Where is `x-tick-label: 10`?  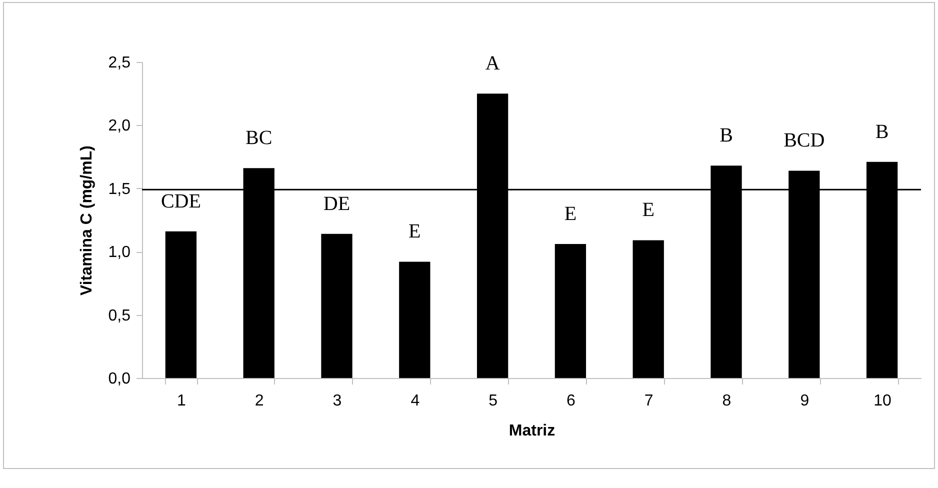
x-tick-label: 10 is located at coordinates (883, 401).